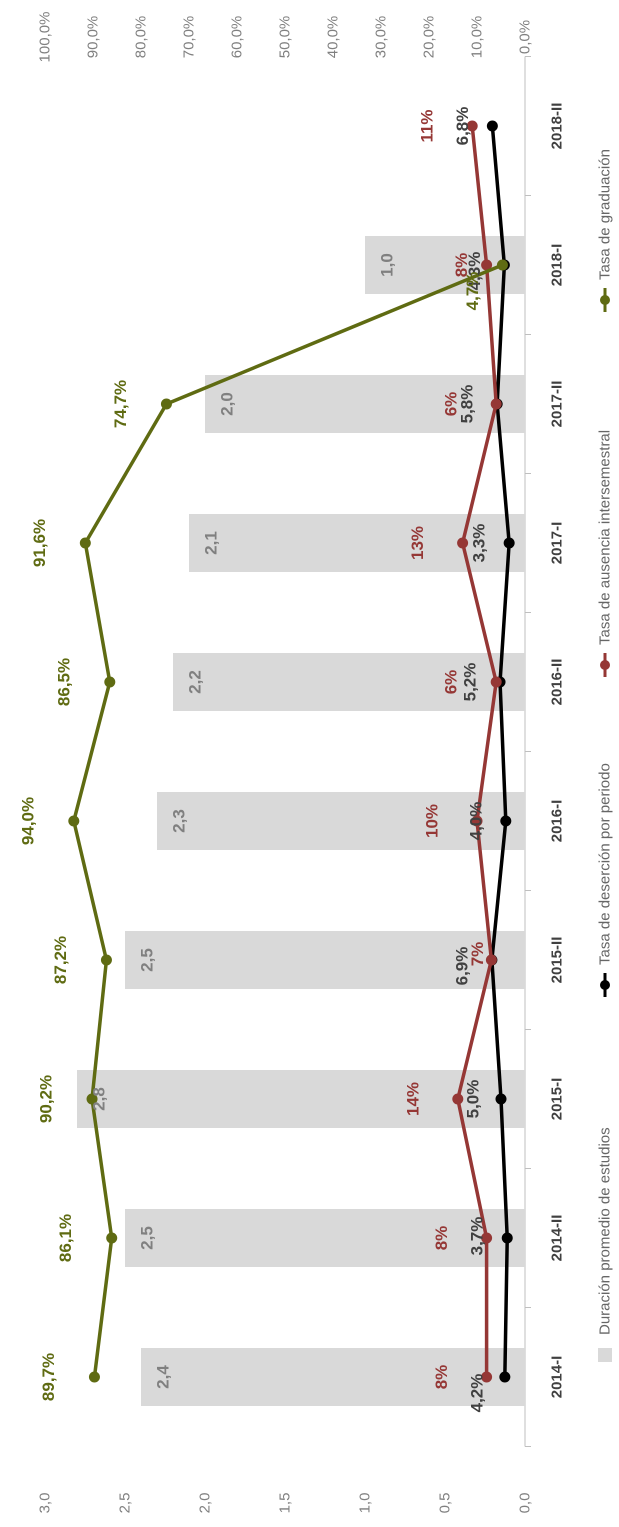 This screenshot has height=1527, width=619. I want to click on legend-item: Tasa de graduación, so click(605, 230).